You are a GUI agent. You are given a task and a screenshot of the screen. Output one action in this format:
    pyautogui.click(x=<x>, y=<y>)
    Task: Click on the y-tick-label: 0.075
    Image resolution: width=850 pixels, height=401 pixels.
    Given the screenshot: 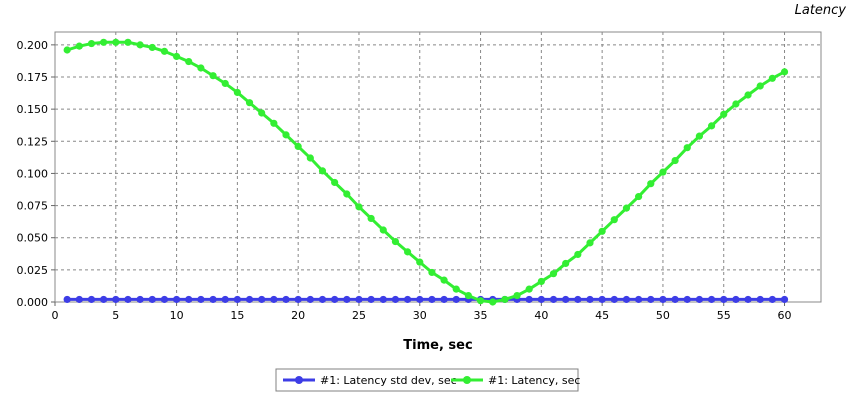 What is the action you would take?
    pyautogui.click(x=33, y=206)
    